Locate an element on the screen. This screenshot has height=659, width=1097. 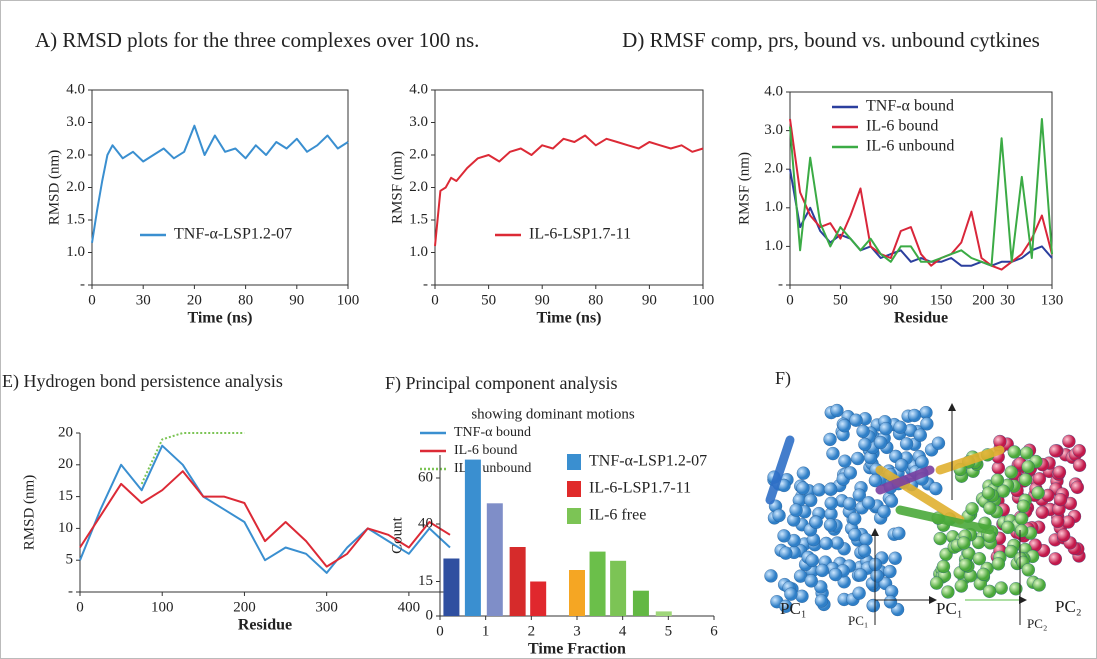
x-tick-label: 5 is located at coordinates (669, 631).